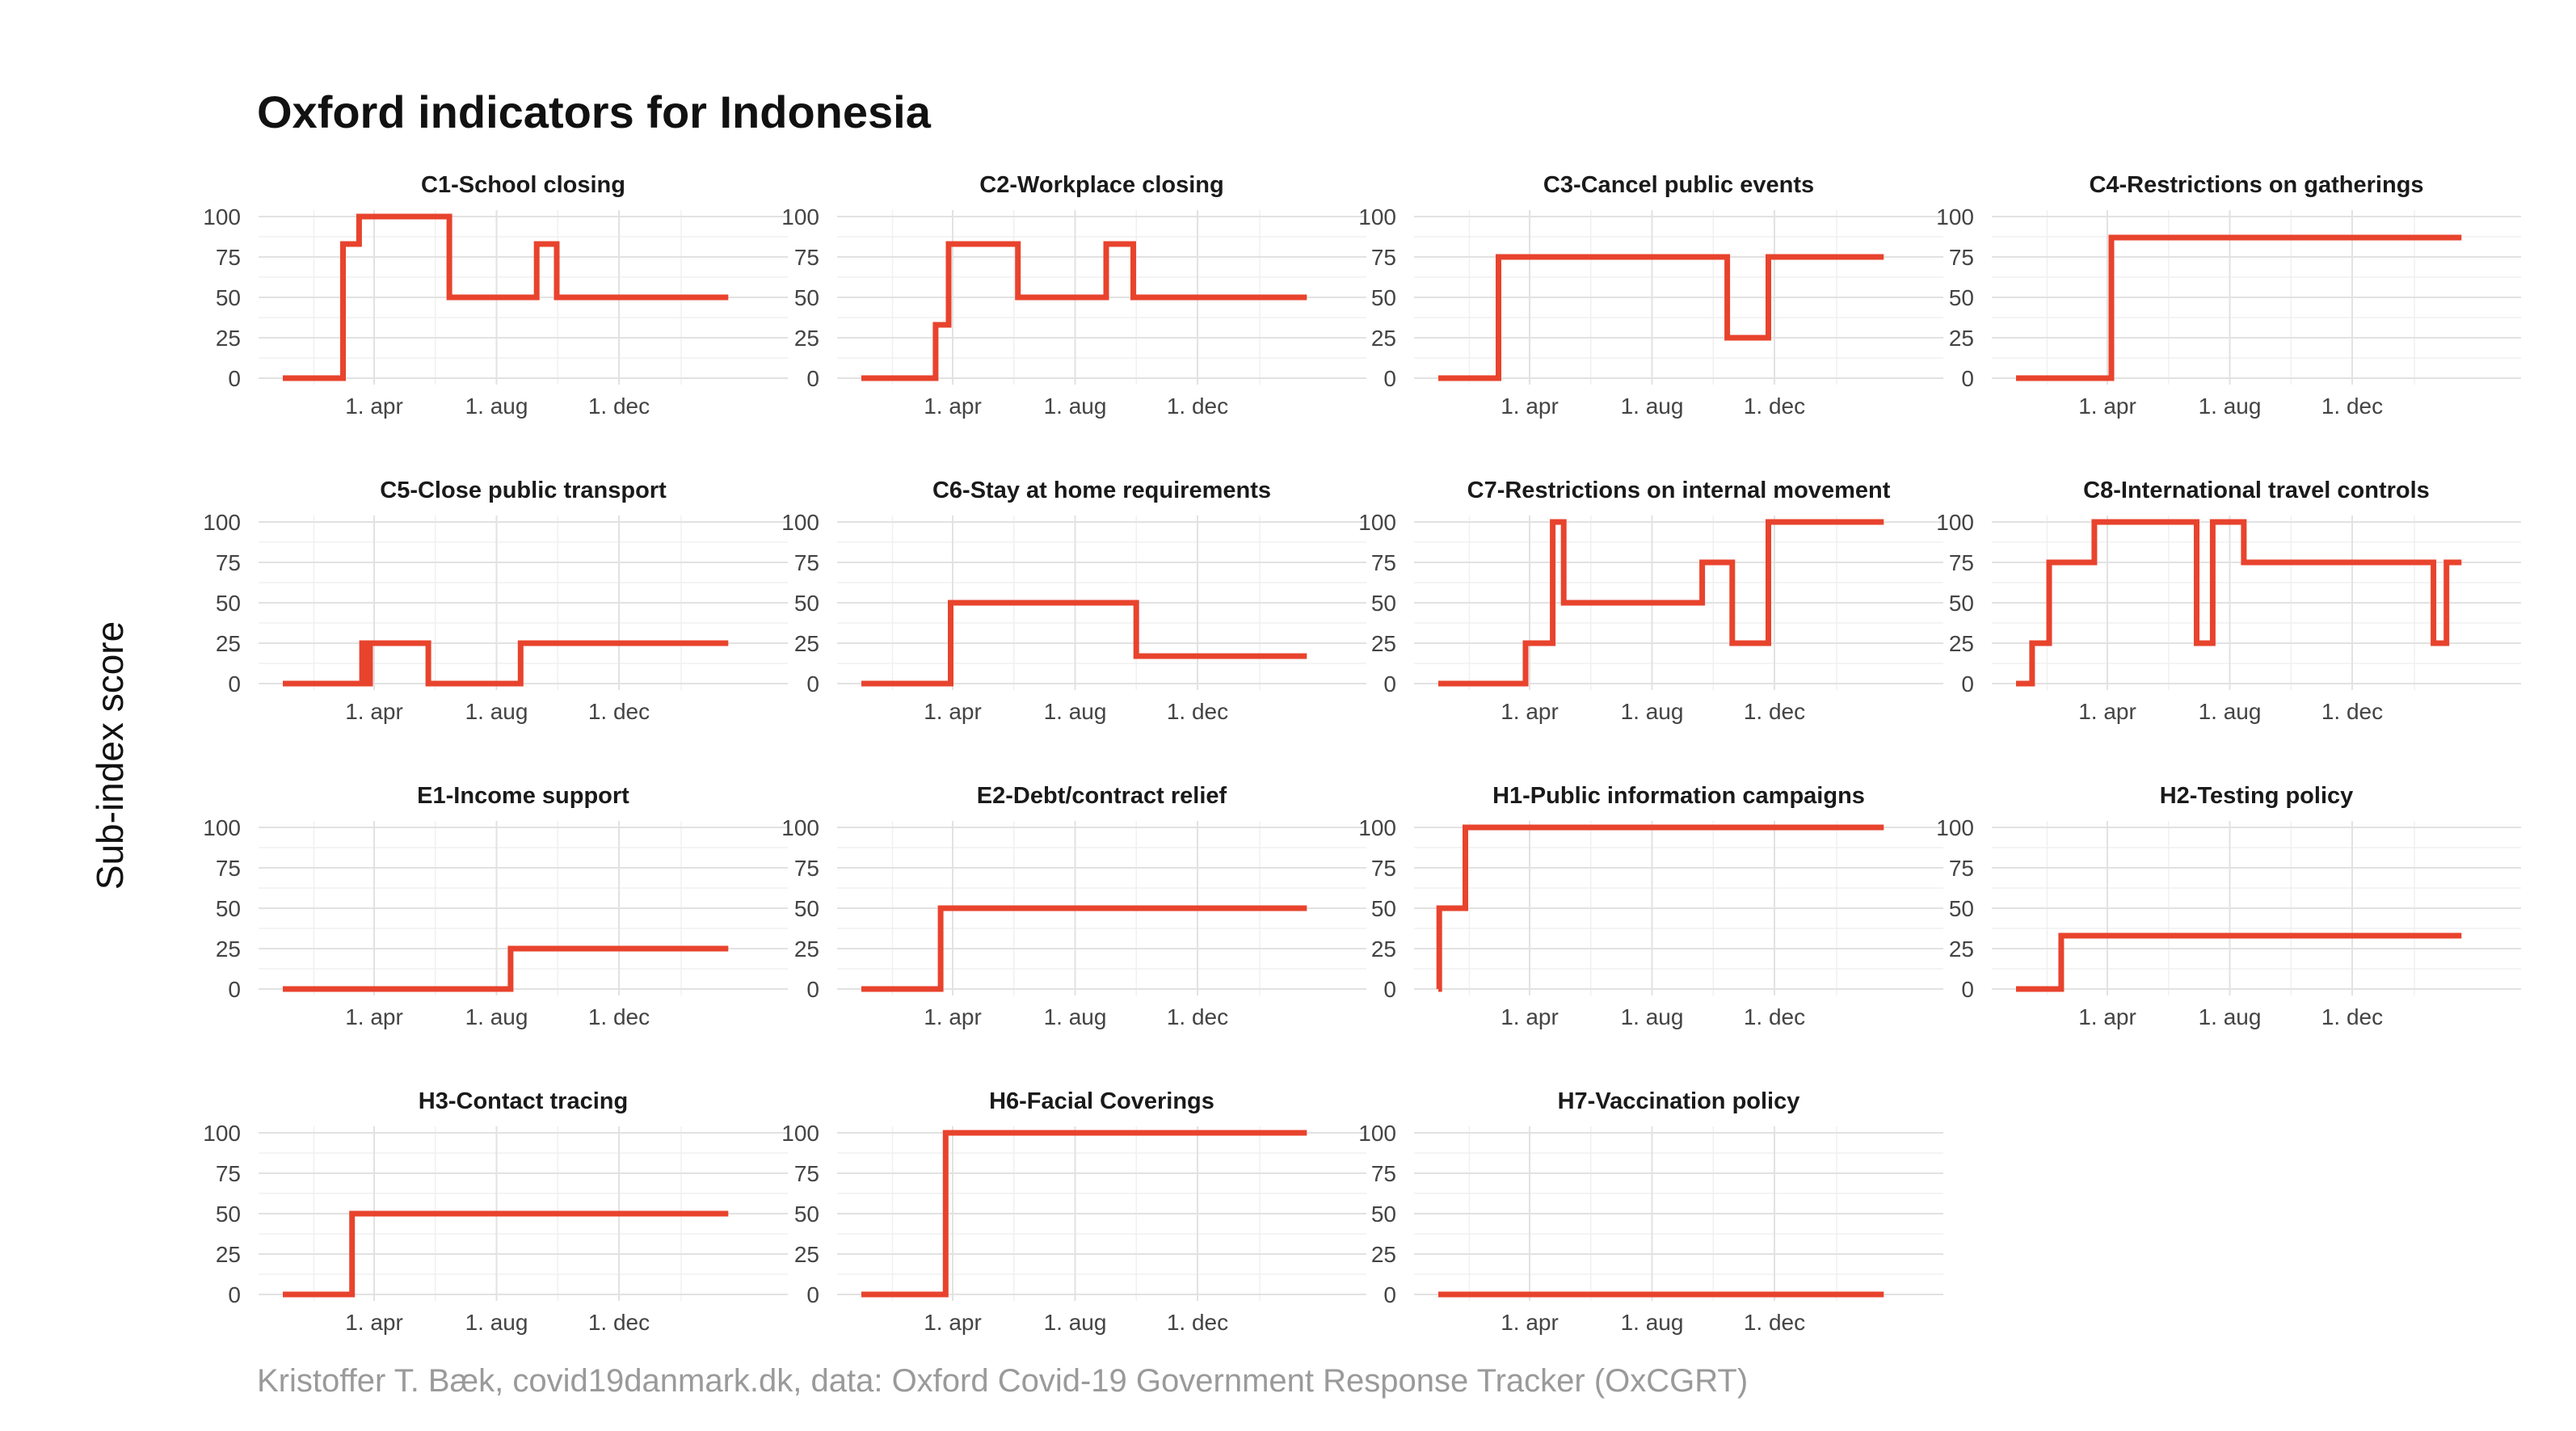 The width and height of the screenshot is (2576, 1431). Describe the element at coordinates (523, 185) in the screenshot. I see `panel-title: C1-School closing` at that location.